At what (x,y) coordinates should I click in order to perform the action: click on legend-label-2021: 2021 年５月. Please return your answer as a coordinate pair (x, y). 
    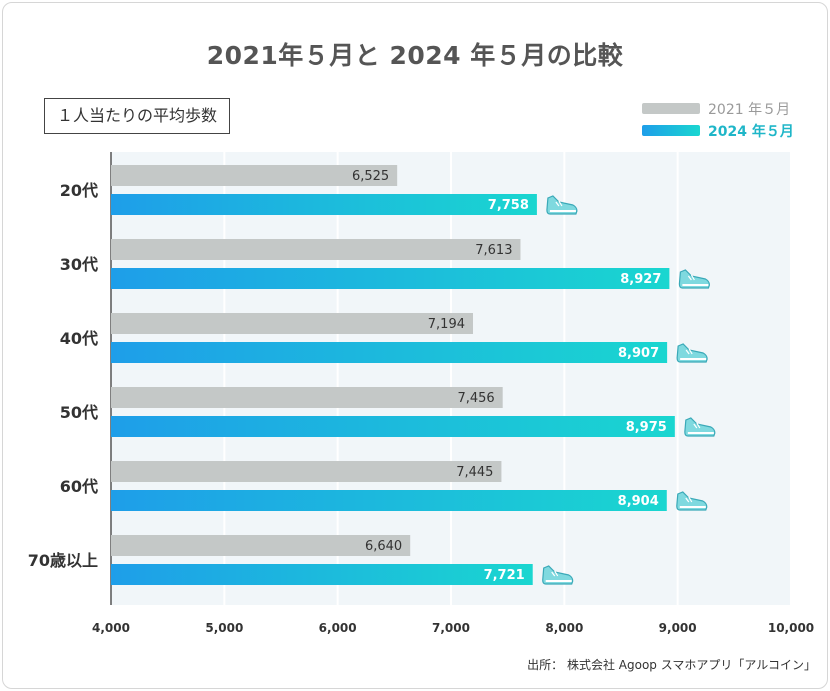
    Looking at the image, I should click on (749, 110).